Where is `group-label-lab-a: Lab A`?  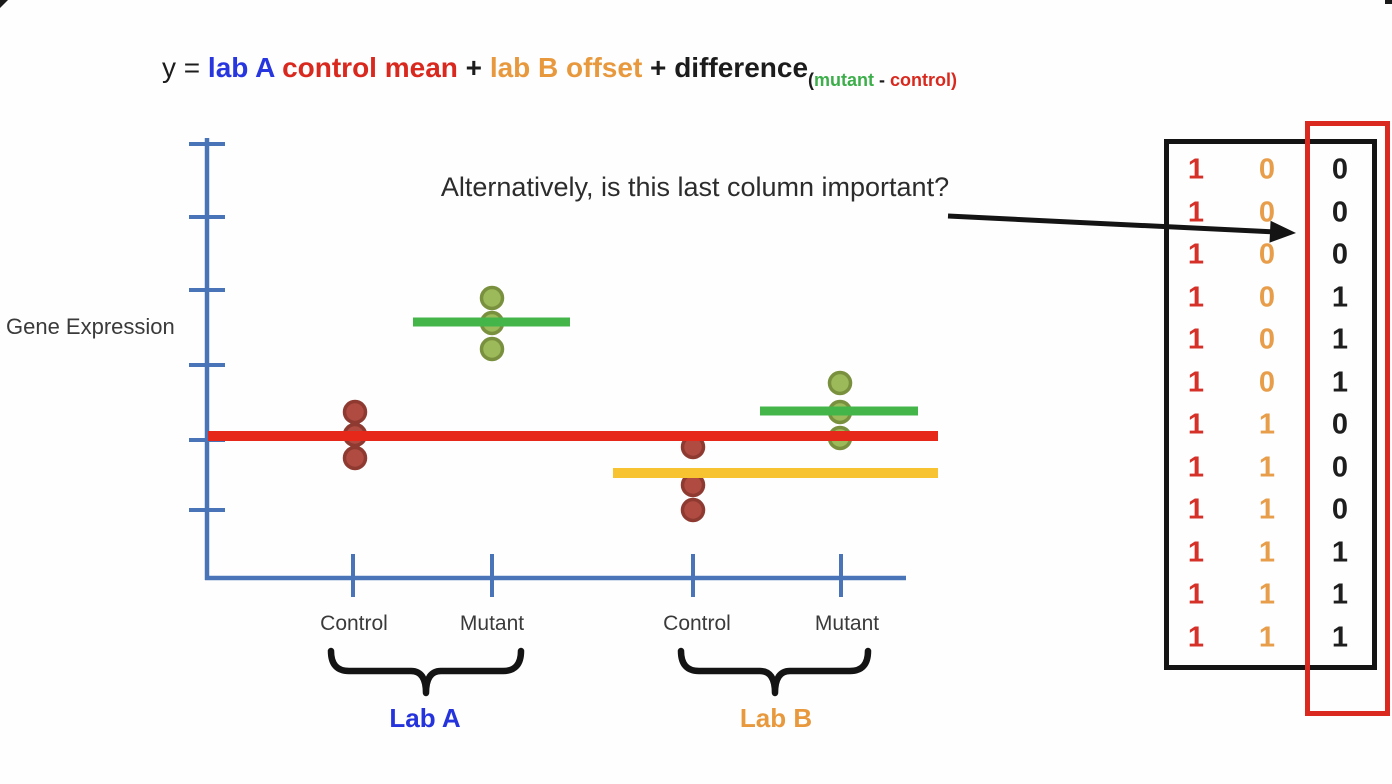 group-label-lab-a: Lab A is located at coordinates (425, 718).